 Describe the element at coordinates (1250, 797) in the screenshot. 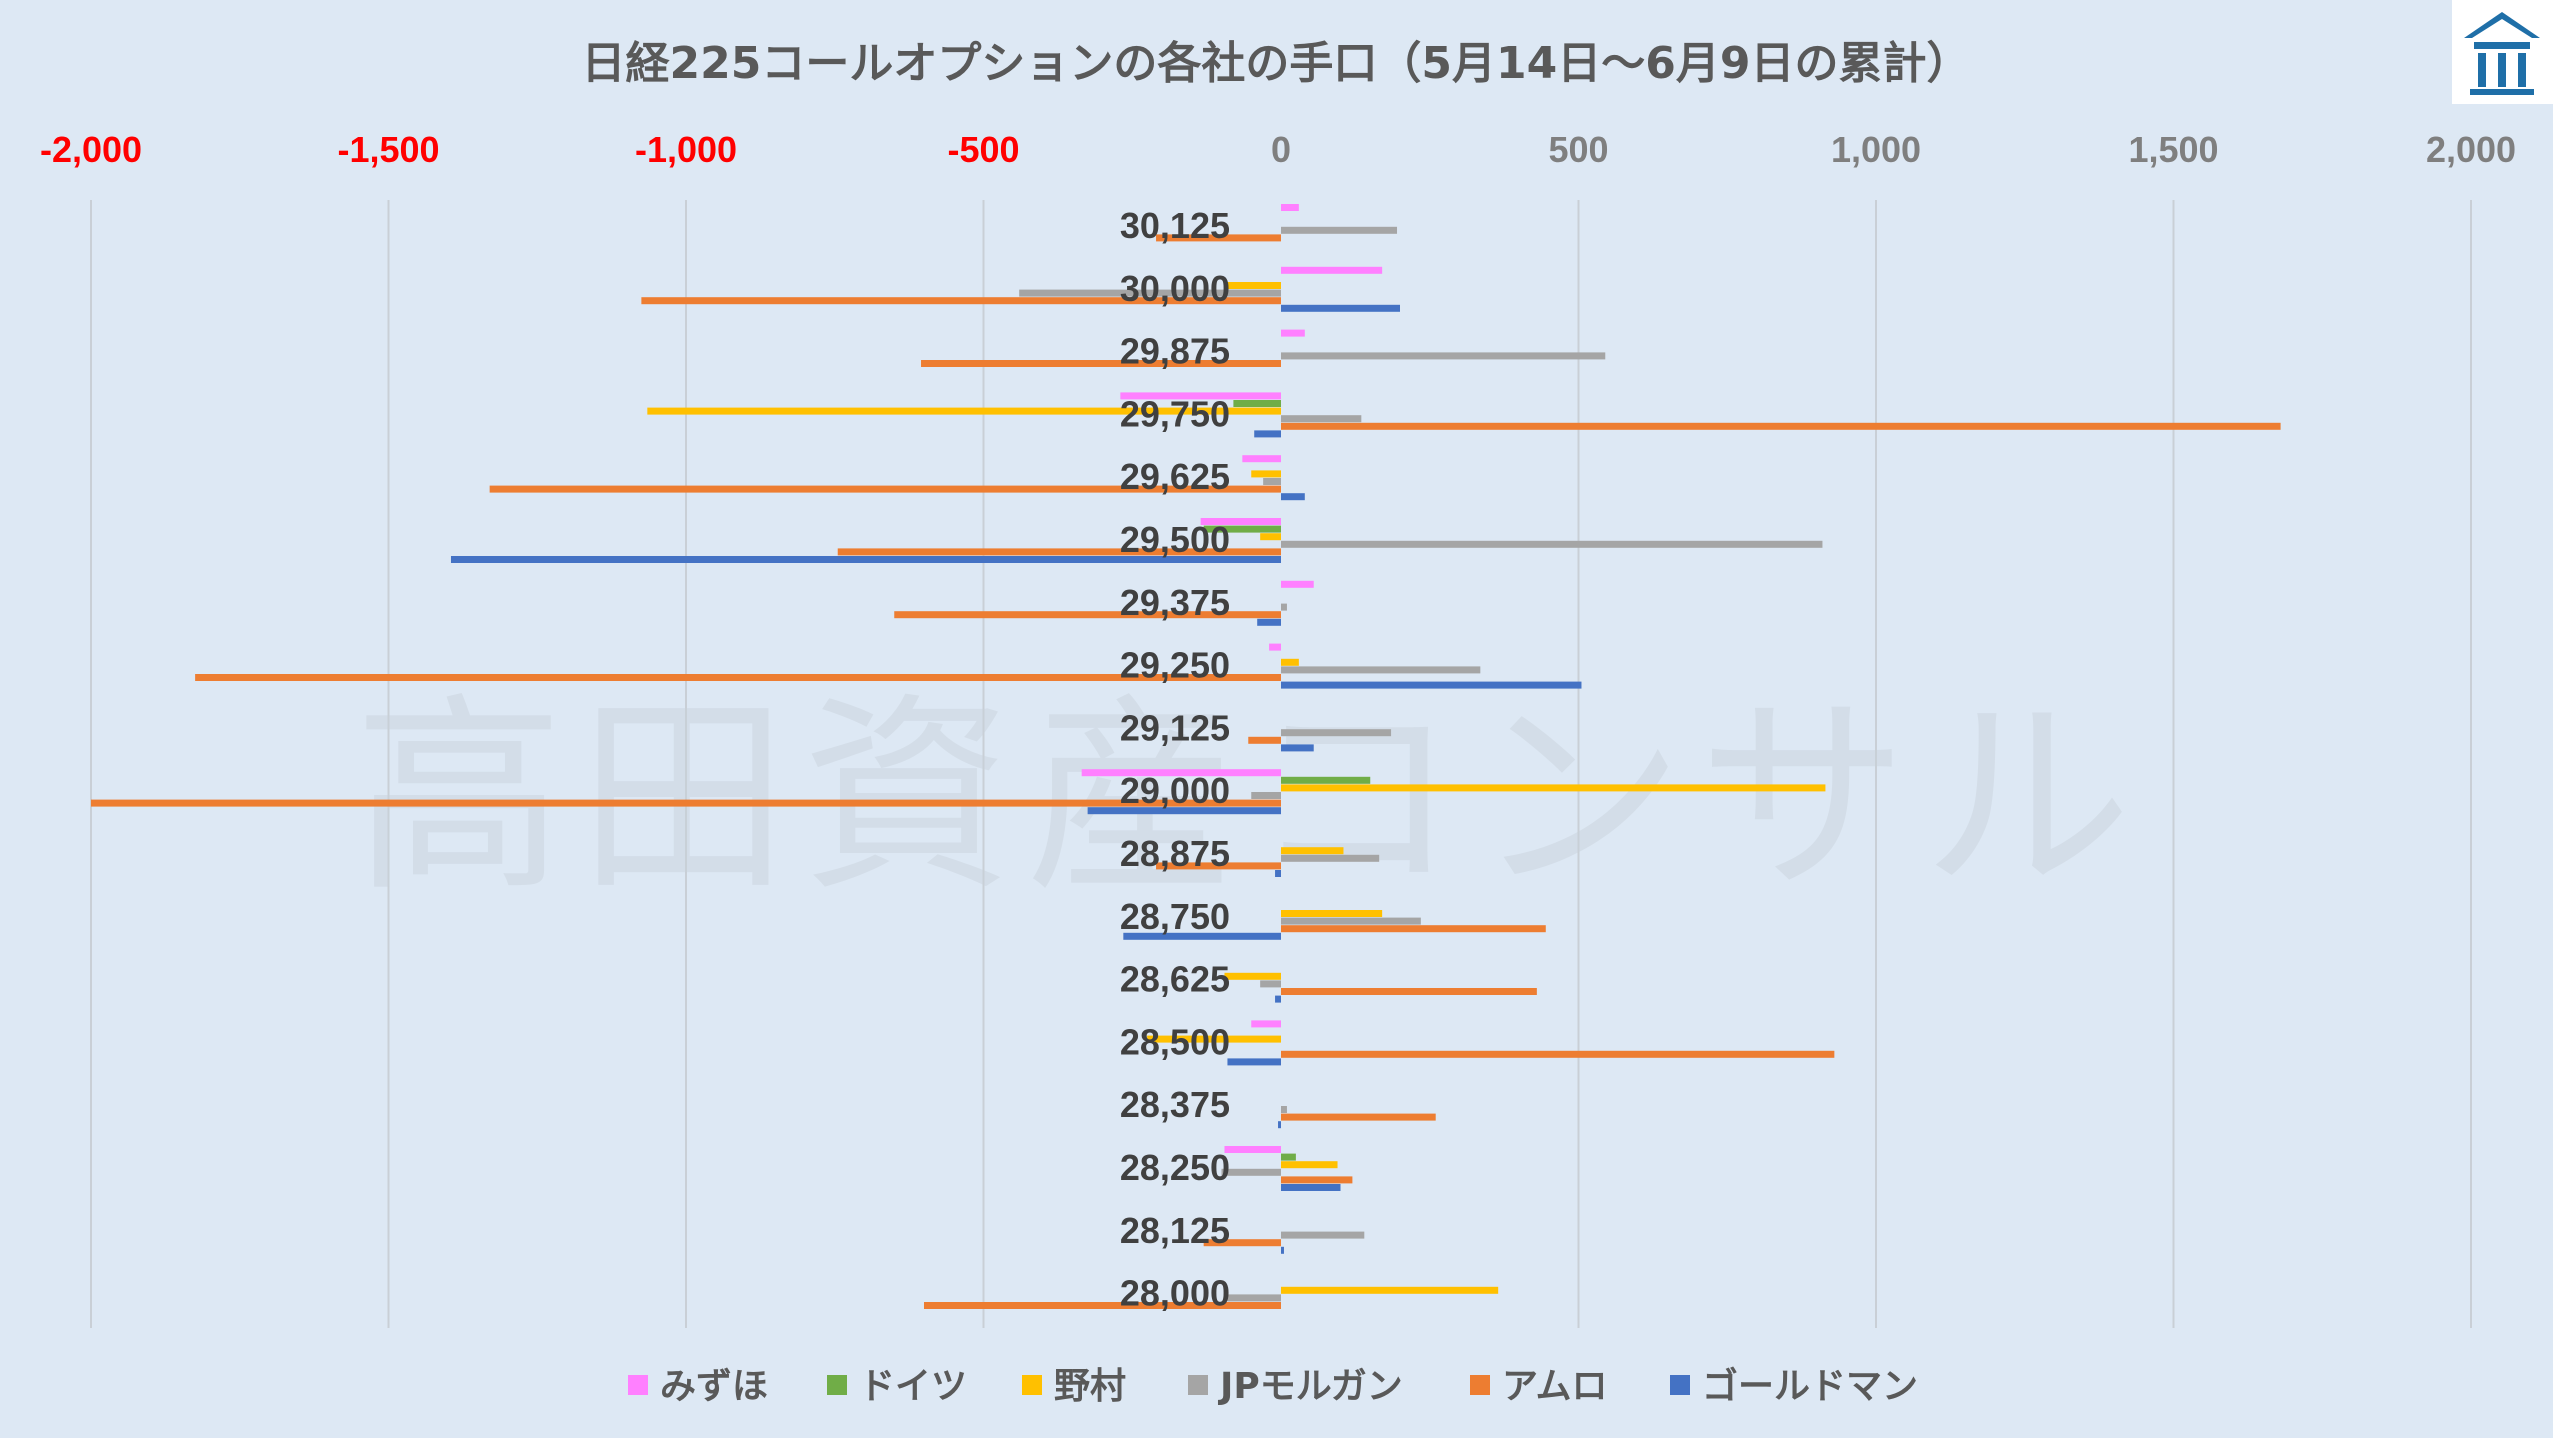

I see `watermark: 高田資産コンサル` at that location.